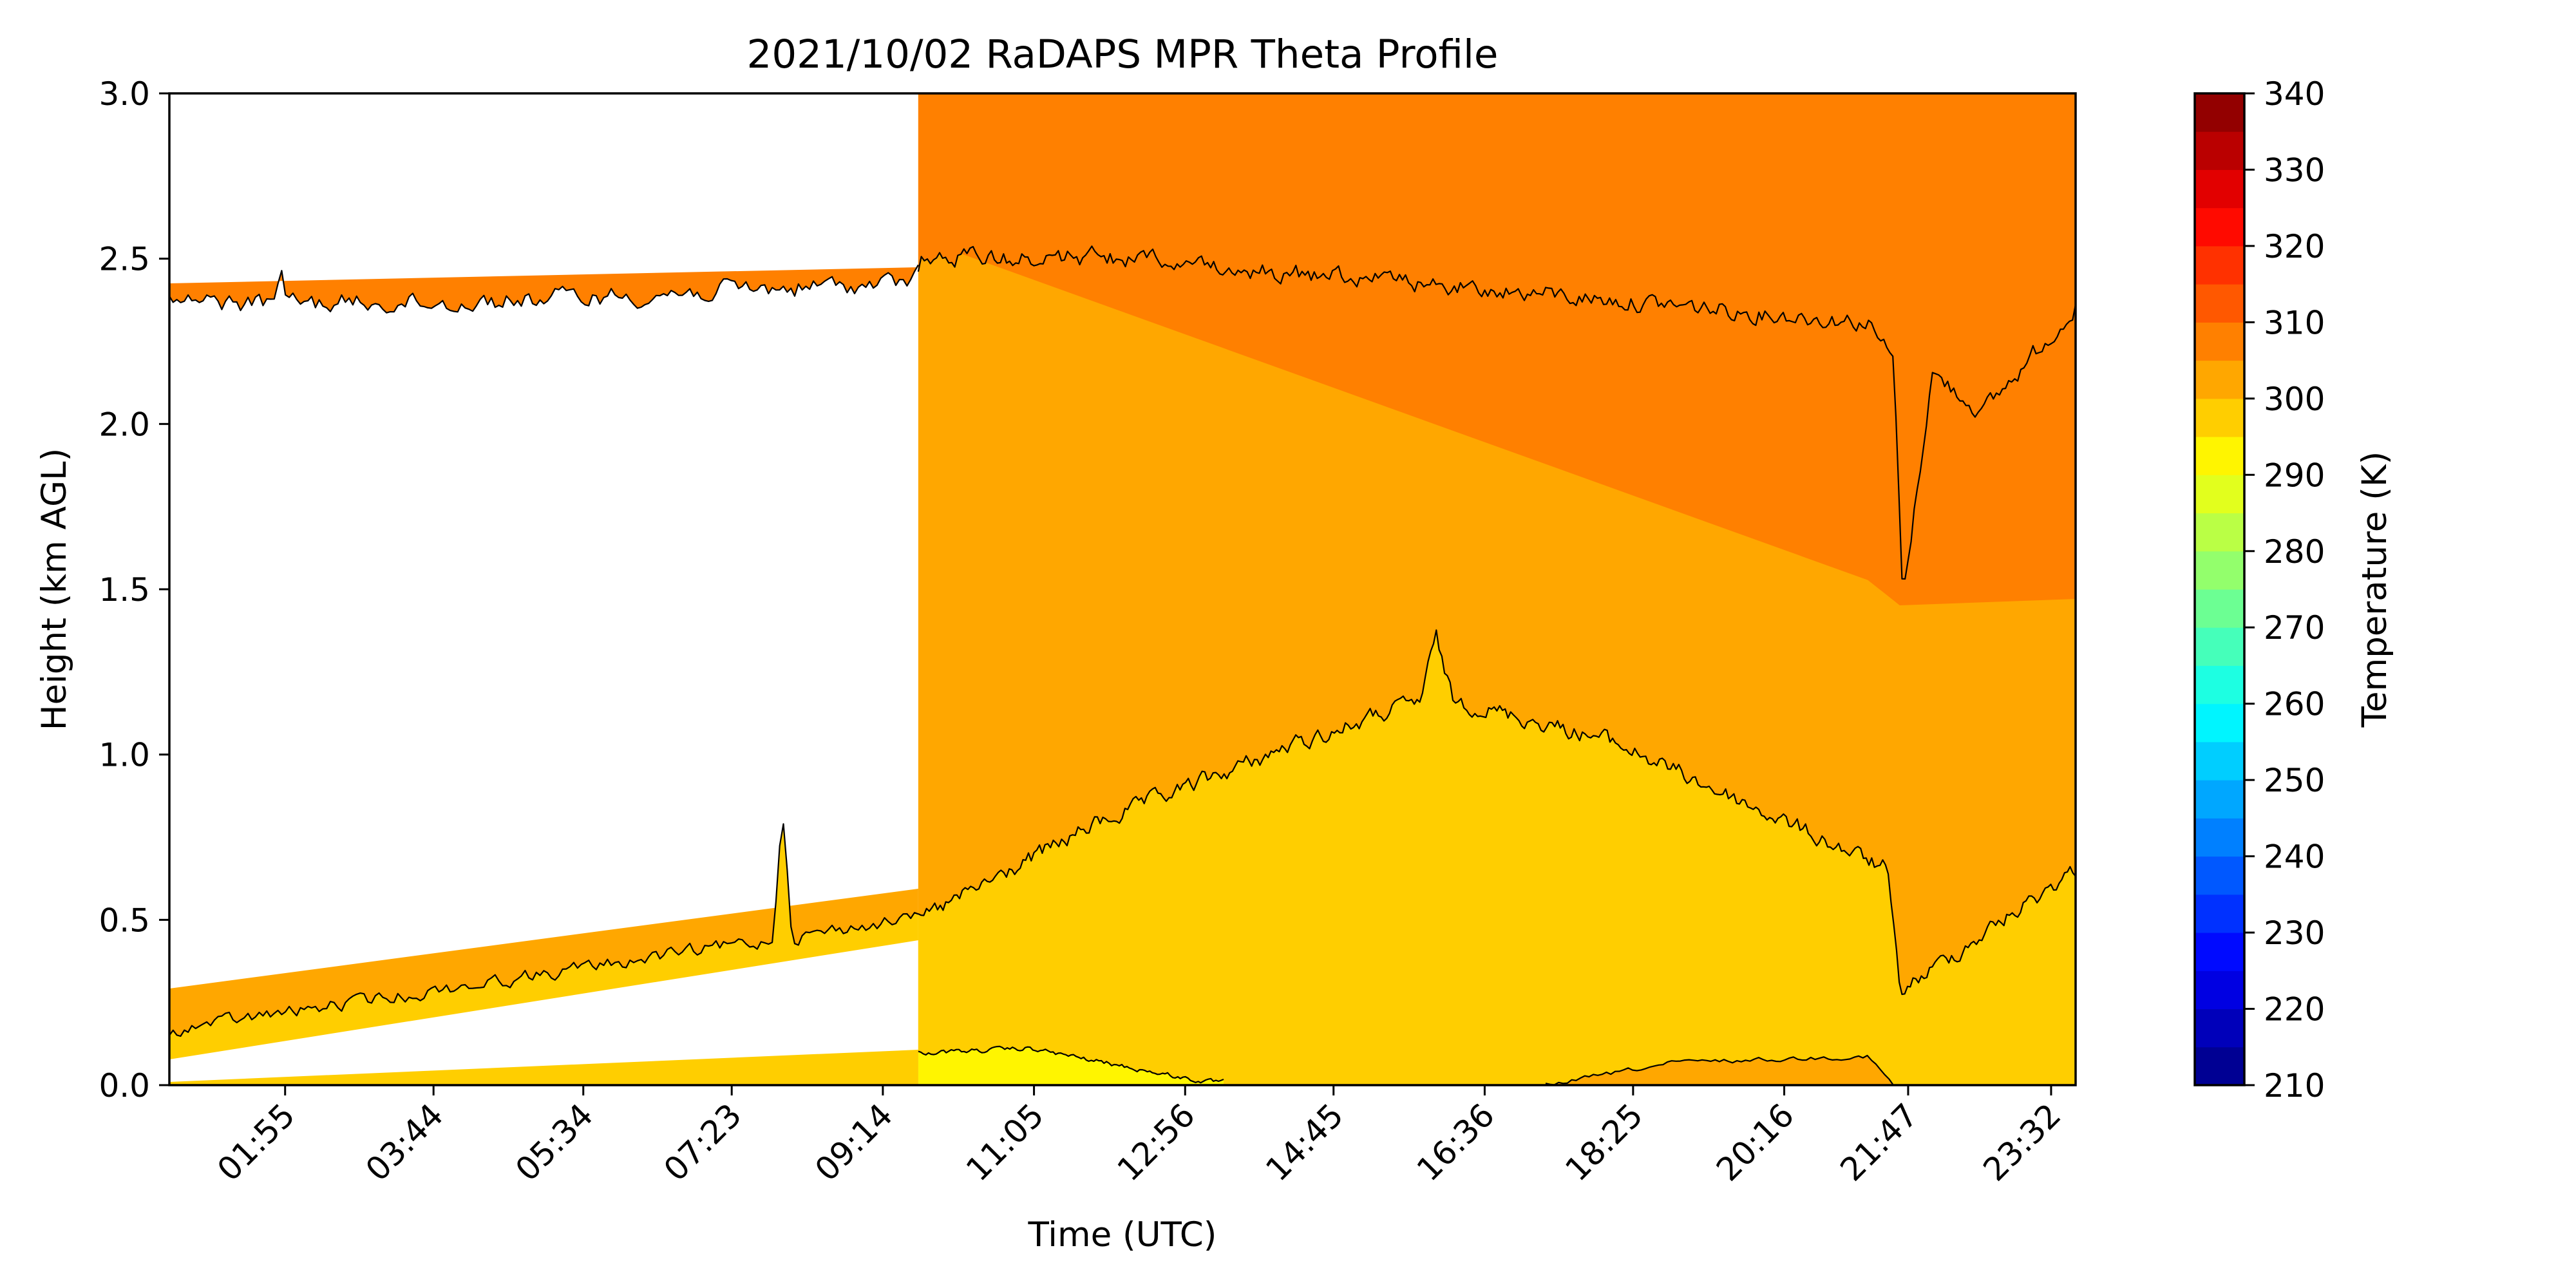 This screenshot has height=1288, width=2576. What do you see at coordinates (2295, 94) in the screenshot?
I see `colorbar-tick-label-13: 340` at bounding box center [2295, 94].